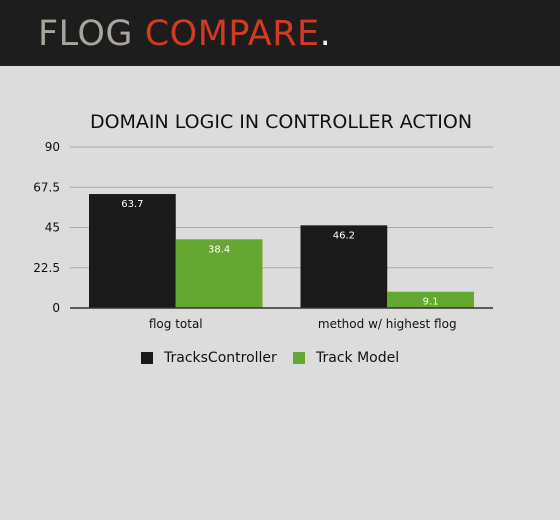  I want to click on y-tick-label: 0, so click(56, 308).